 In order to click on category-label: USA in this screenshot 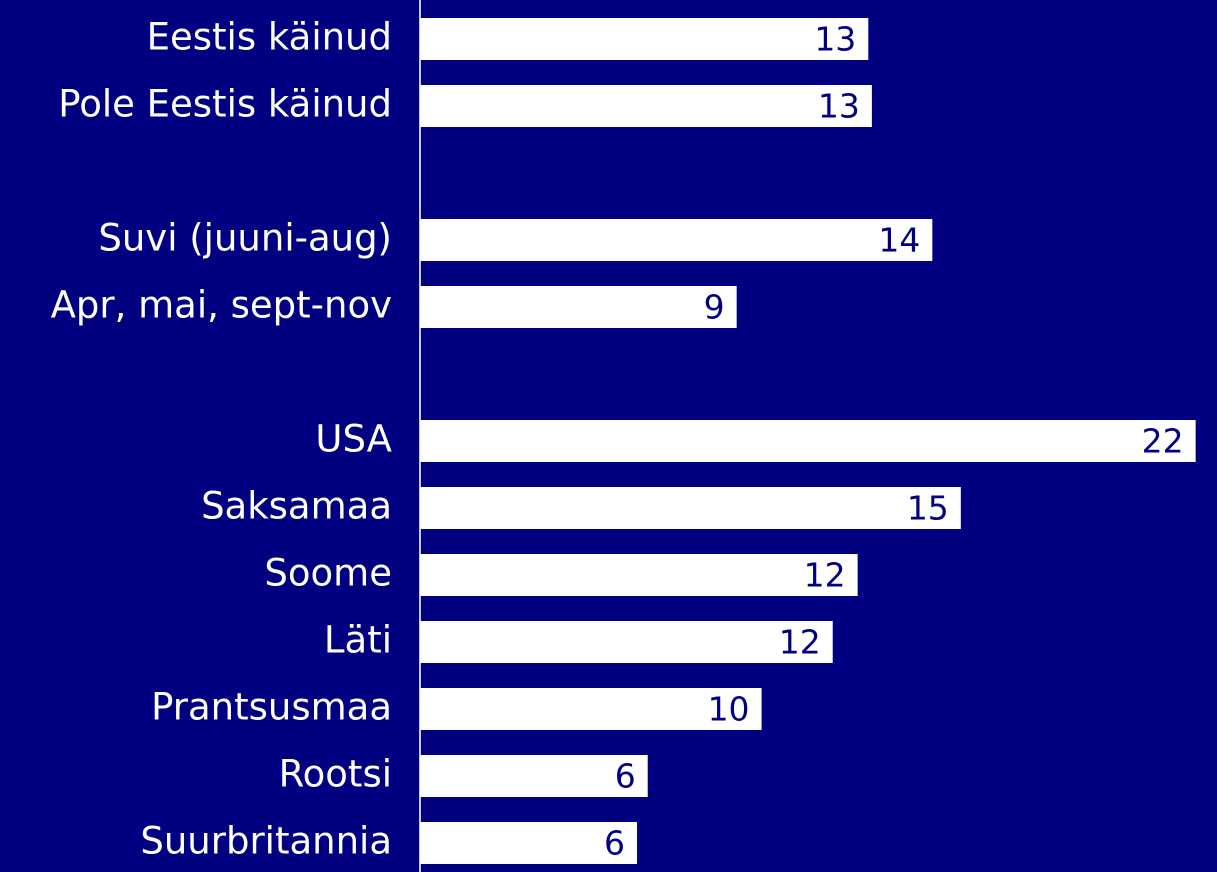, I will do `click(353, 439)`.